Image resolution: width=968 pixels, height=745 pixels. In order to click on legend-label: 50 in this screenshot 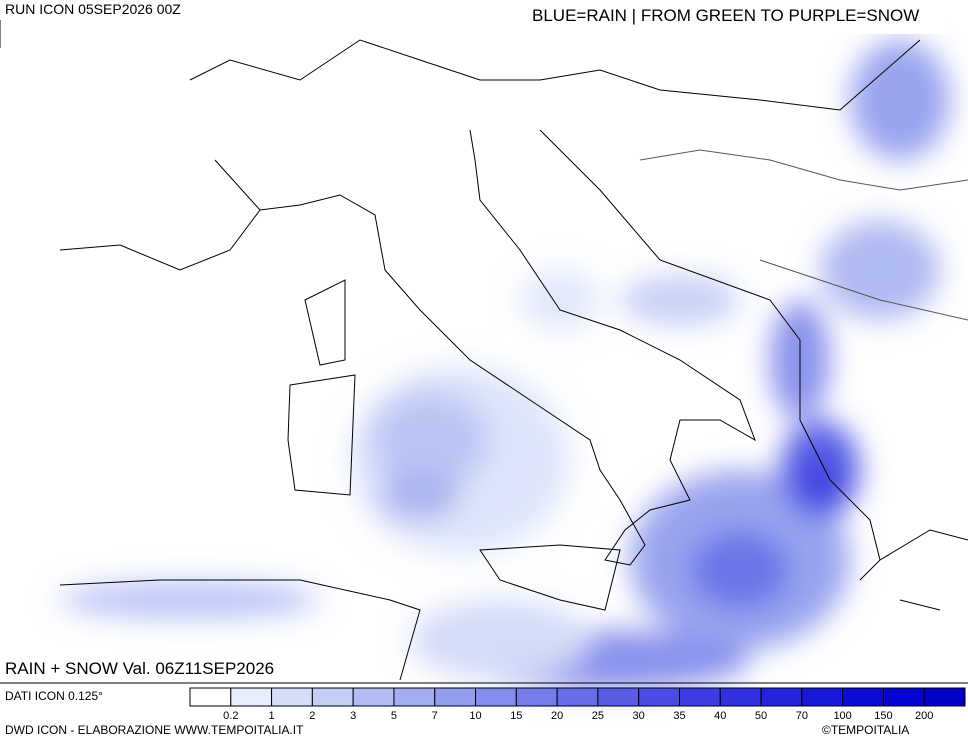, I will do `click(761, 716)`.